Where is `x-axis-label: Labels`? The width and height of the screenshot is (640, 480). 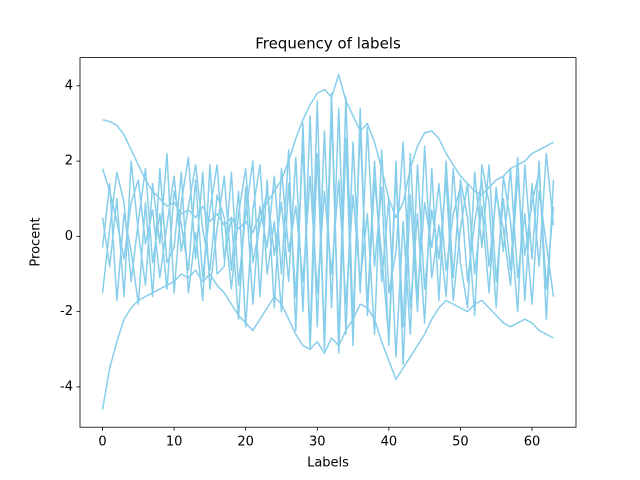
x-axis-label: Labels is located at coordinates (328, 463).